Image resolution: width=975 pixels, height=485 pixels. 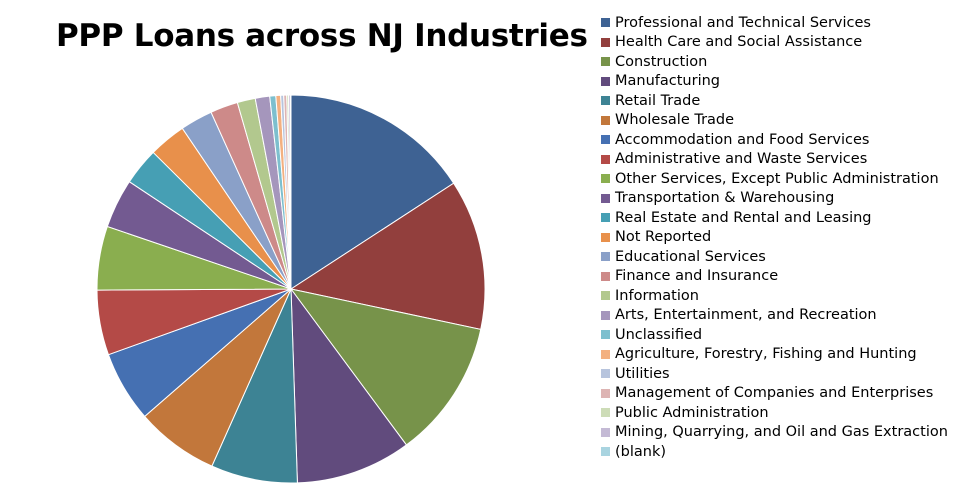 What do you see at coordinates (774, 413) in the screenshot?
I see `legend-item-20: Public Administration` at bounding box center [774, 413].